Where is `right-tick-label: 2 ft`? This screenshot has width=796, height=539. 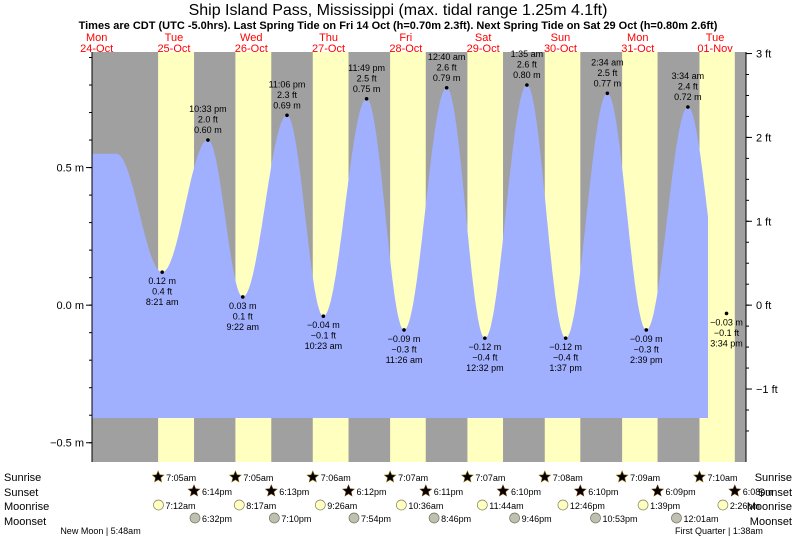
right-tick-label: 2 ft is located at coordinates (763, 138).